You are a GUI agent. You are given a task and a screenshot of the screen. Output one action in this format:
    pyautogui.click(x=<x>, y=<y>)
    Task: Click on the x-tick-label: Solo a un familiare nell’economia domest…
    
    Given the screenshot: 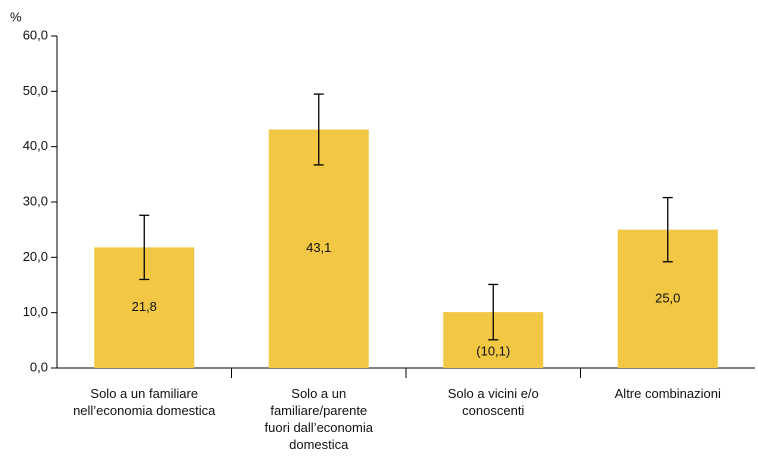 What is the action you would take?
    pyautogui.click(x=144, y=402)
    